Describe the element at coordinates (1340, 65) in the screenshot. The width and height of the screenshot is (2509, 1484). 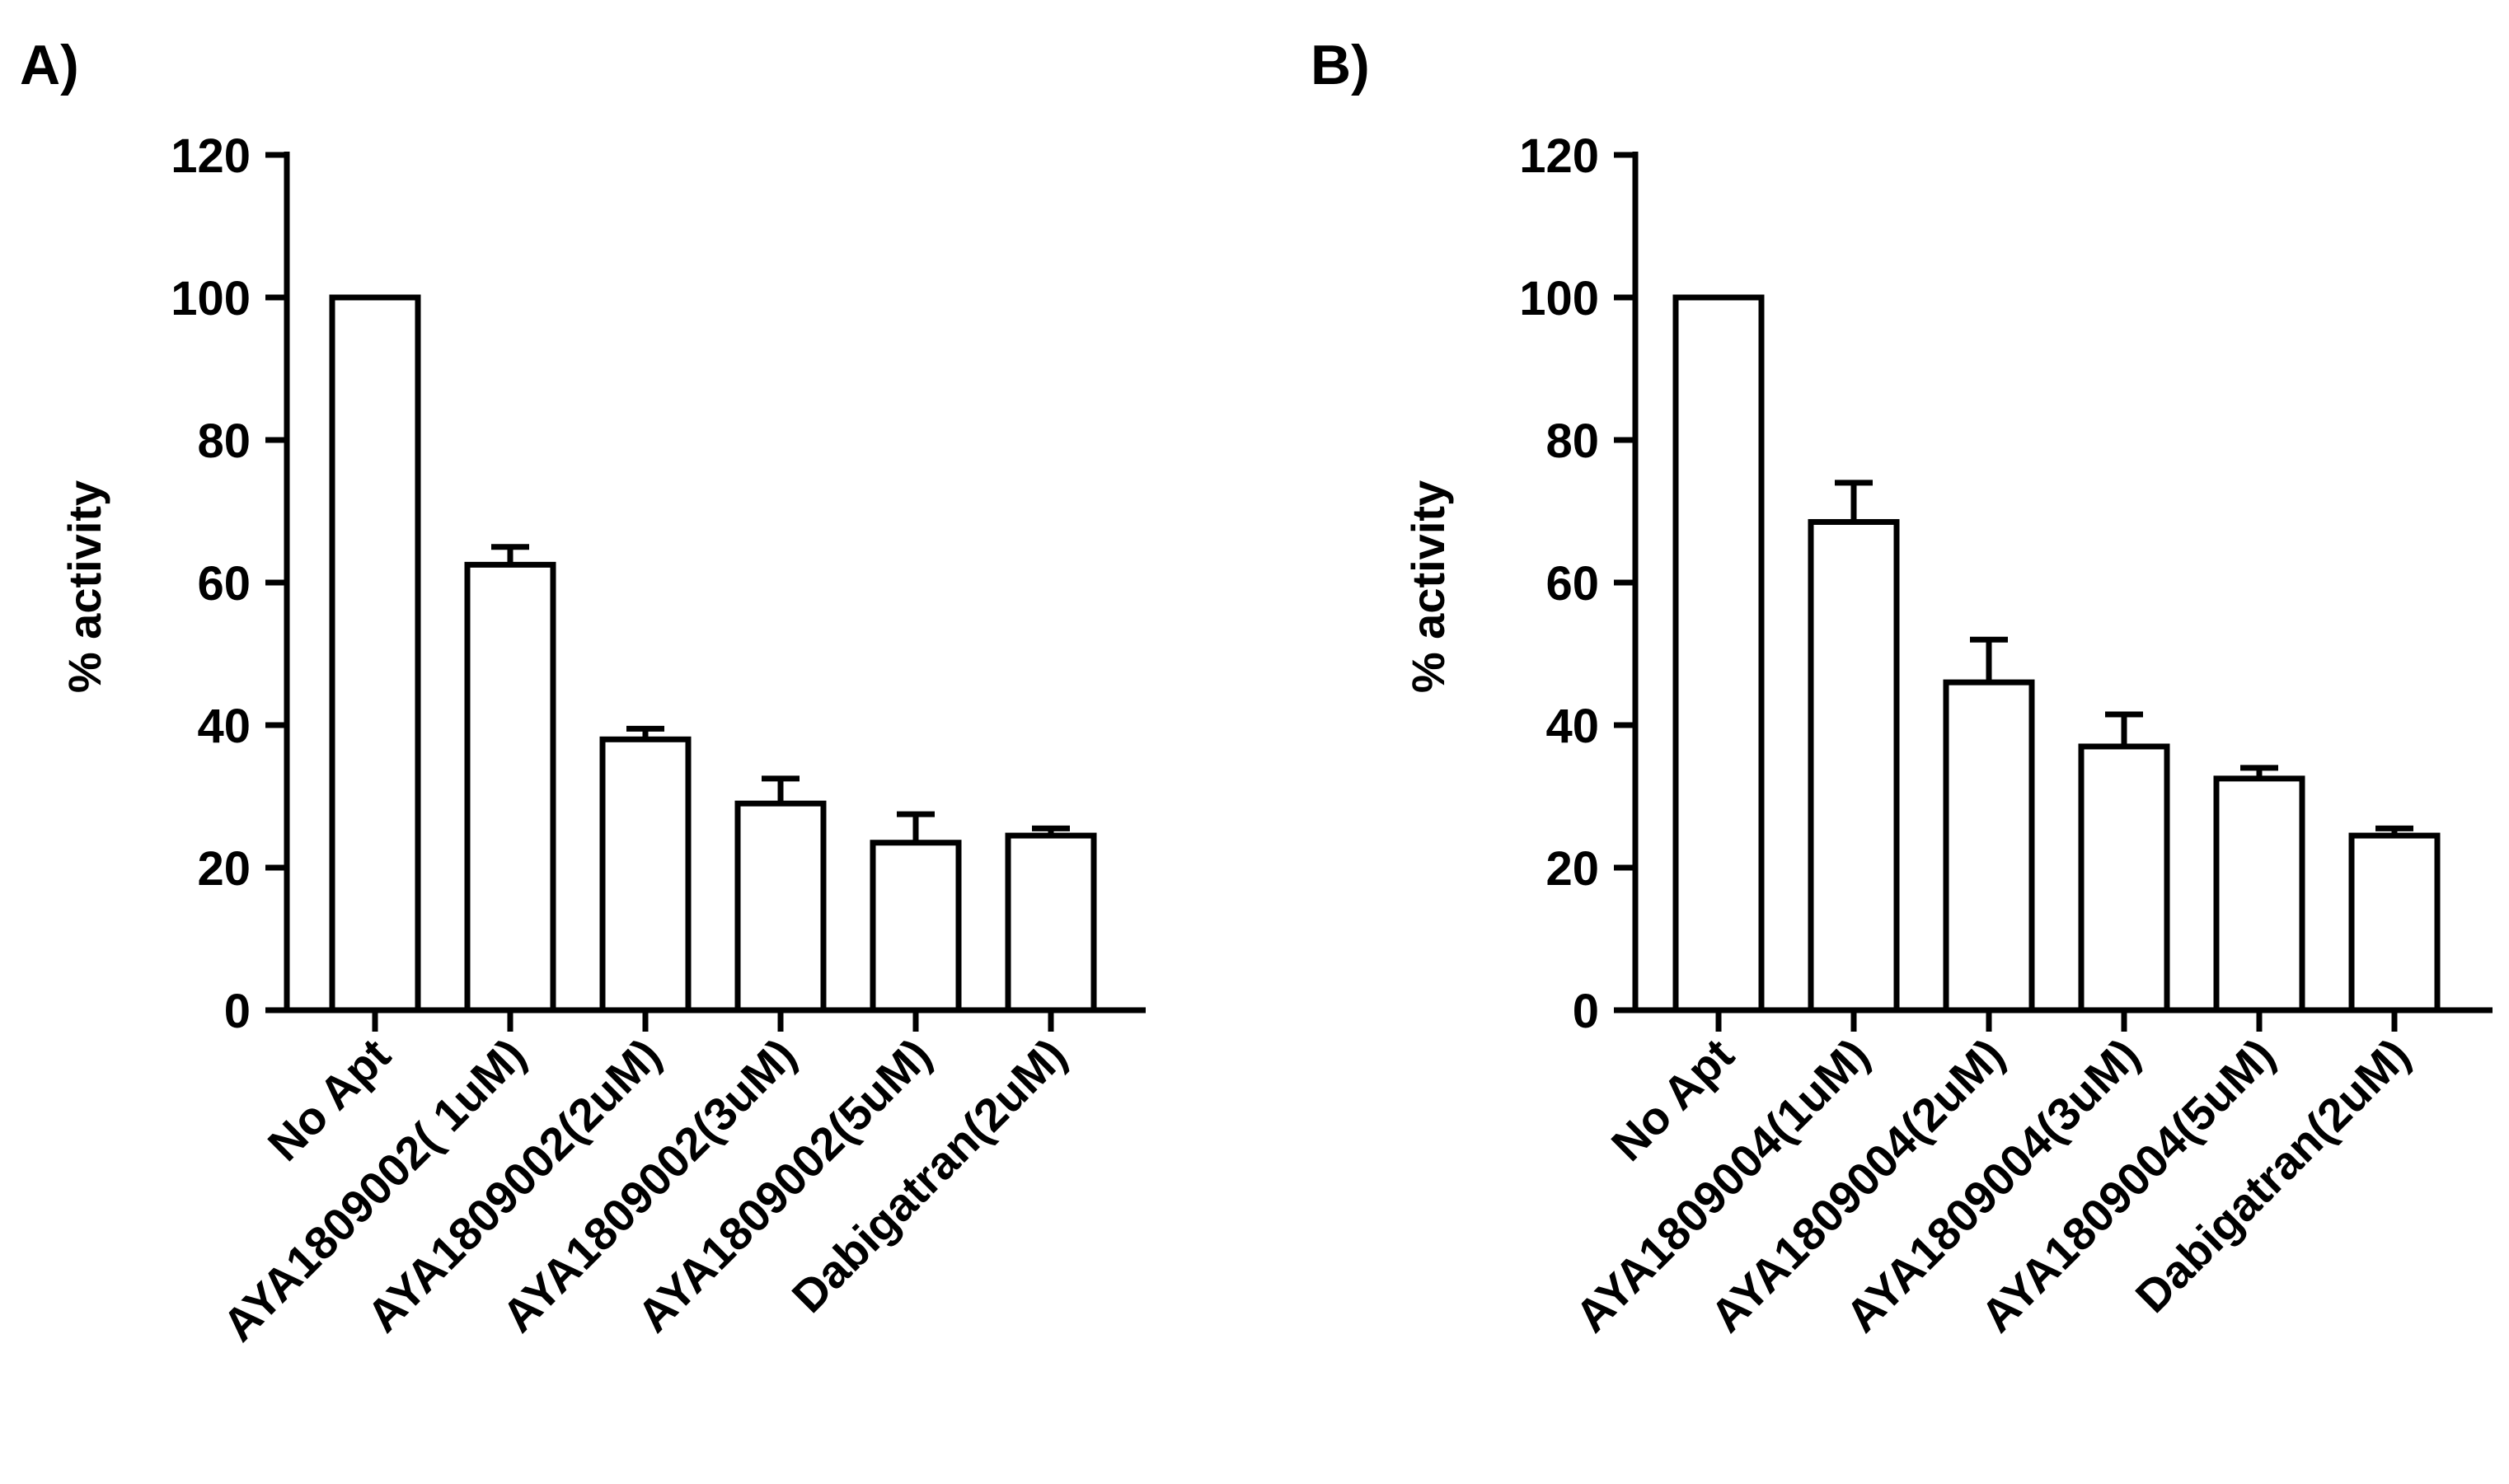
I see `panel-label-b: B)` at that location.